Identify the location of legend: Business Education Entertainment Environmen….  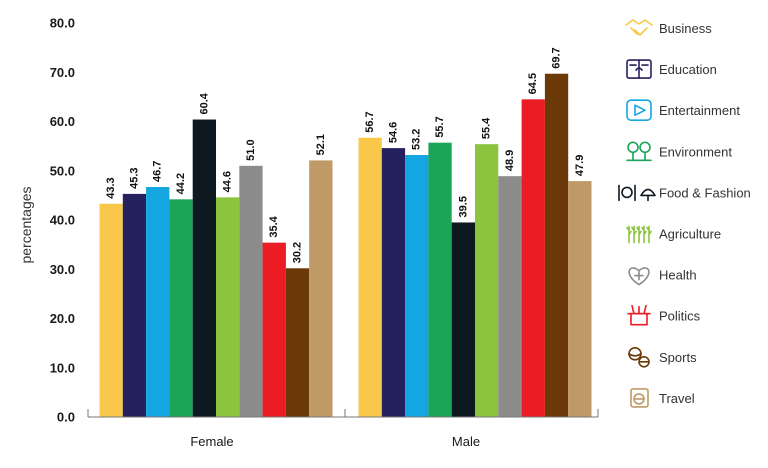
(684, 213).